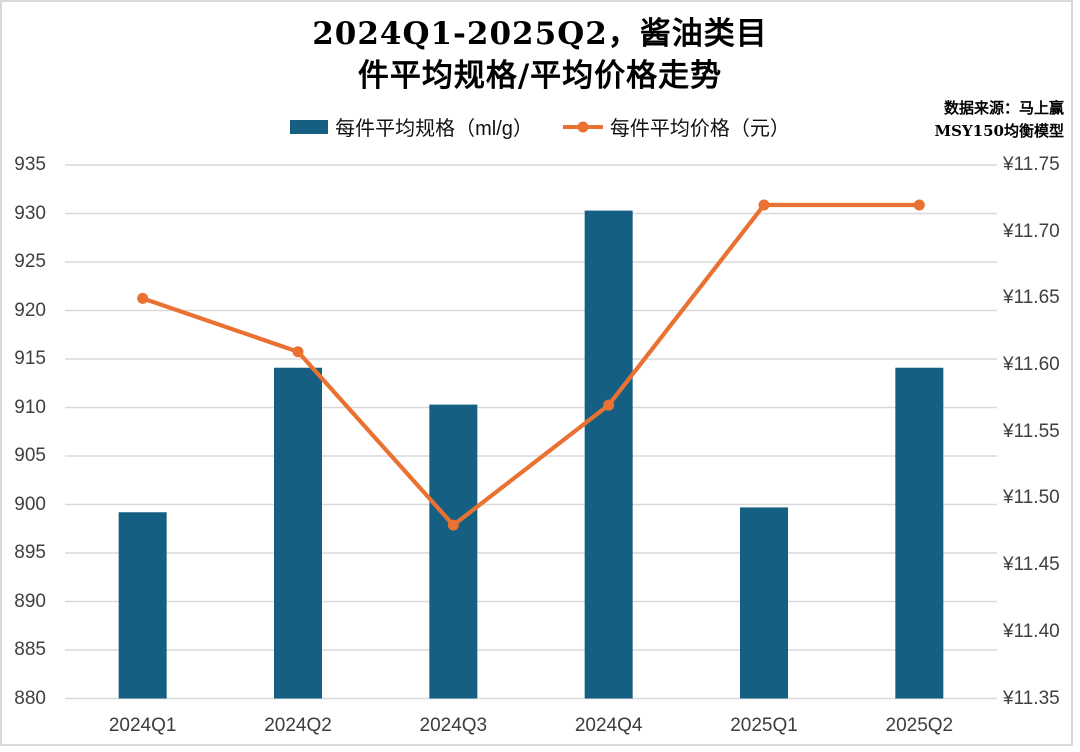  What do you see at coordinates (309, 126) in the screenshot?
I see `bar-series-swatch-icon` at bounding box center [309, 126].